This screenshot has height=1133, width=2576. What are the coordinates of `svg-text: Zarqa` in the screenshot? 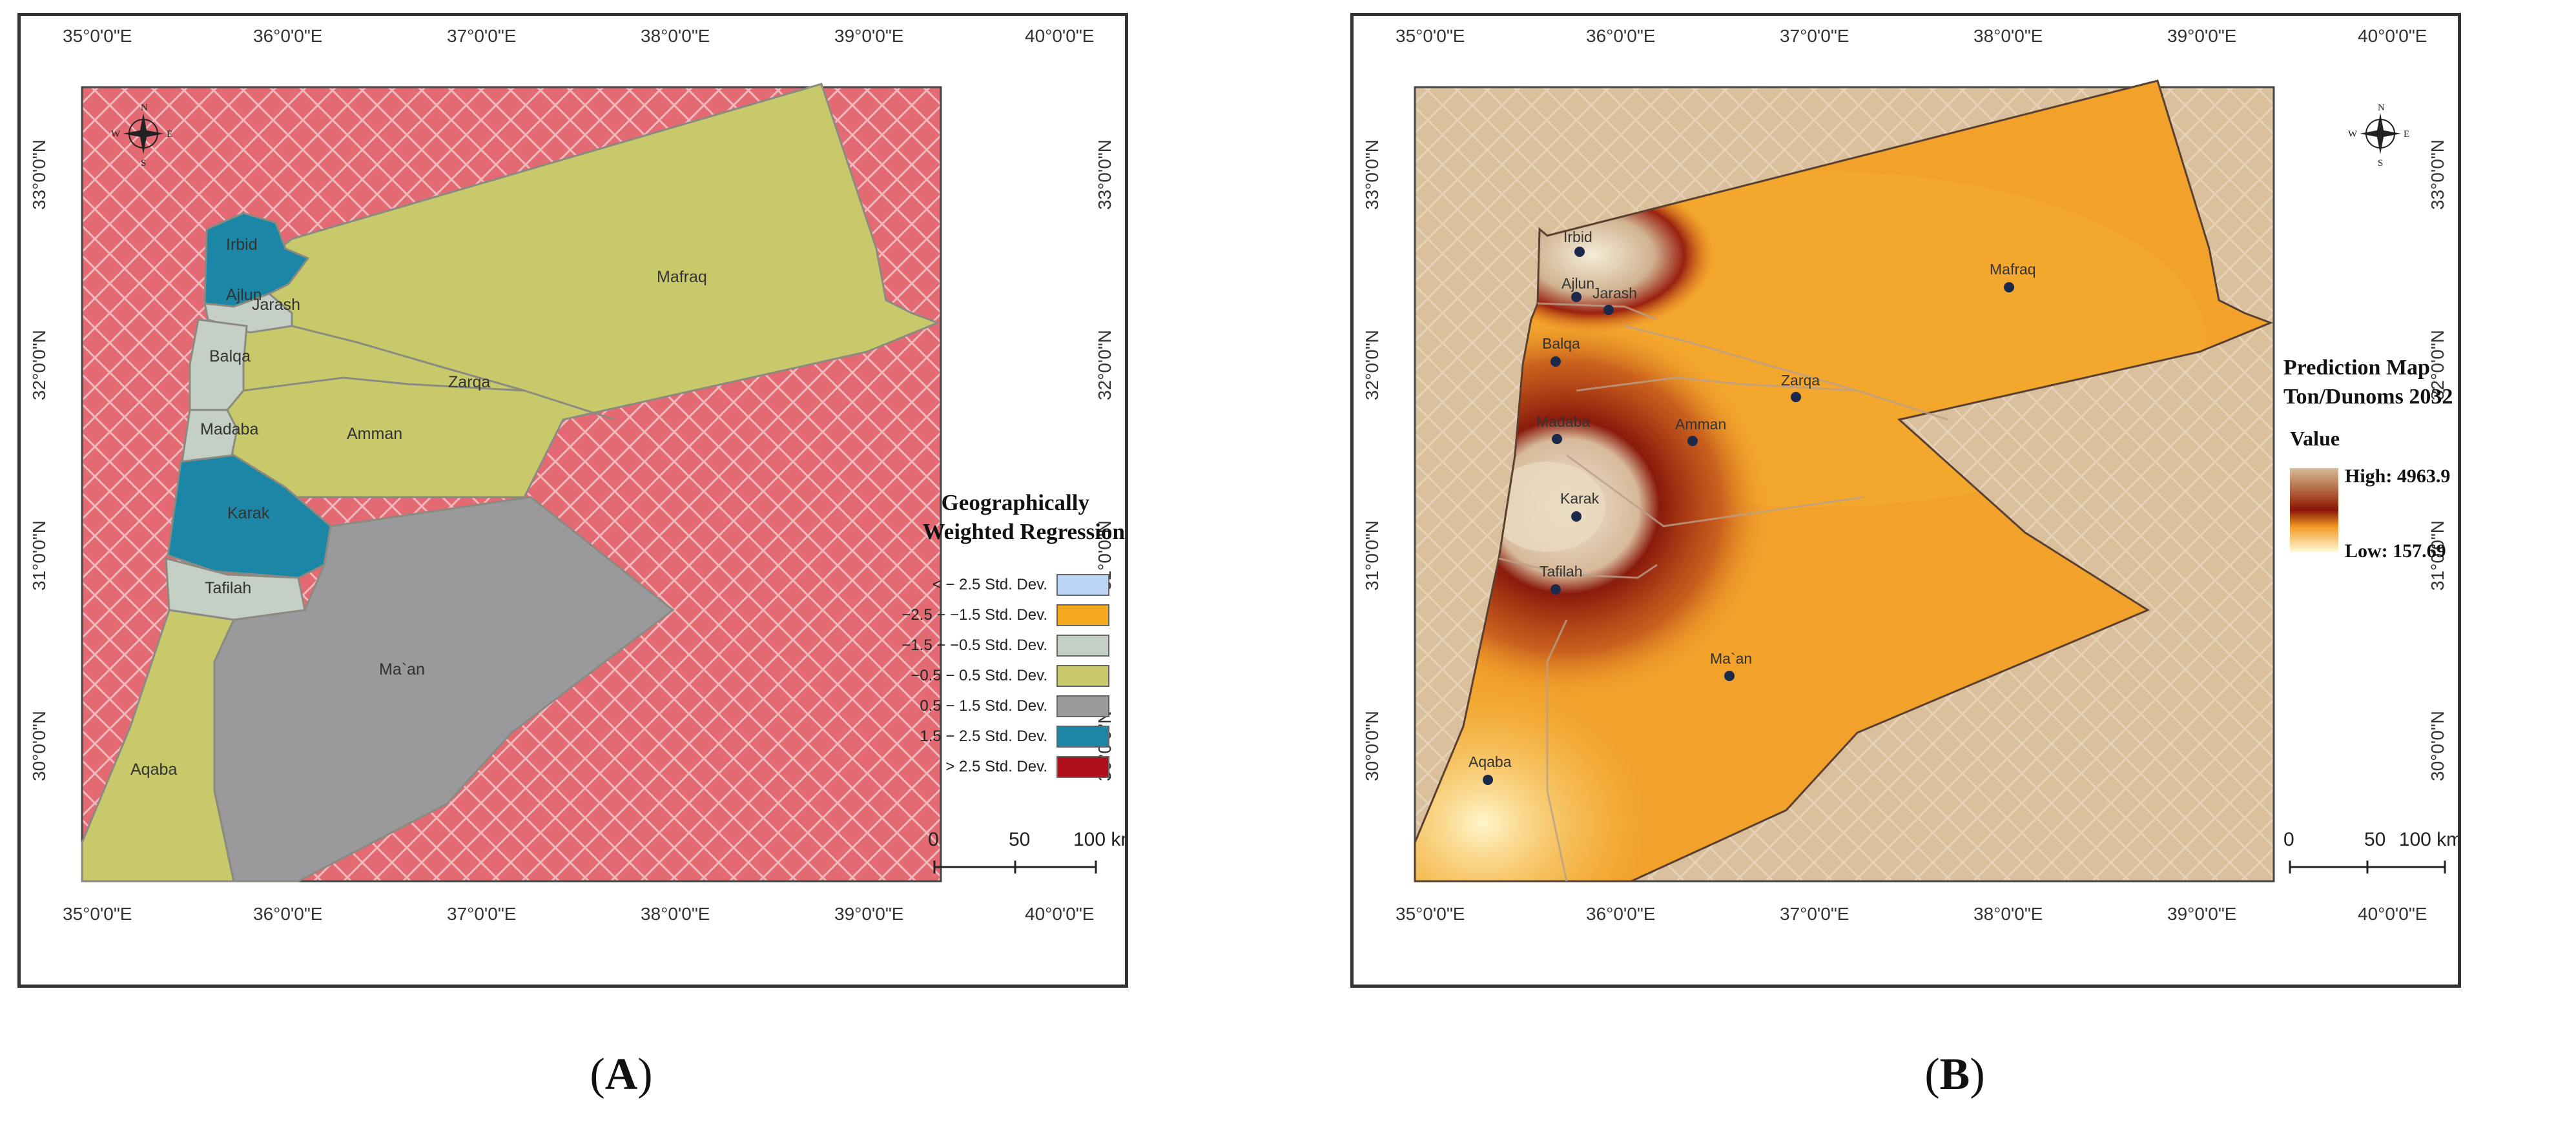 It's located at (1800, 380).